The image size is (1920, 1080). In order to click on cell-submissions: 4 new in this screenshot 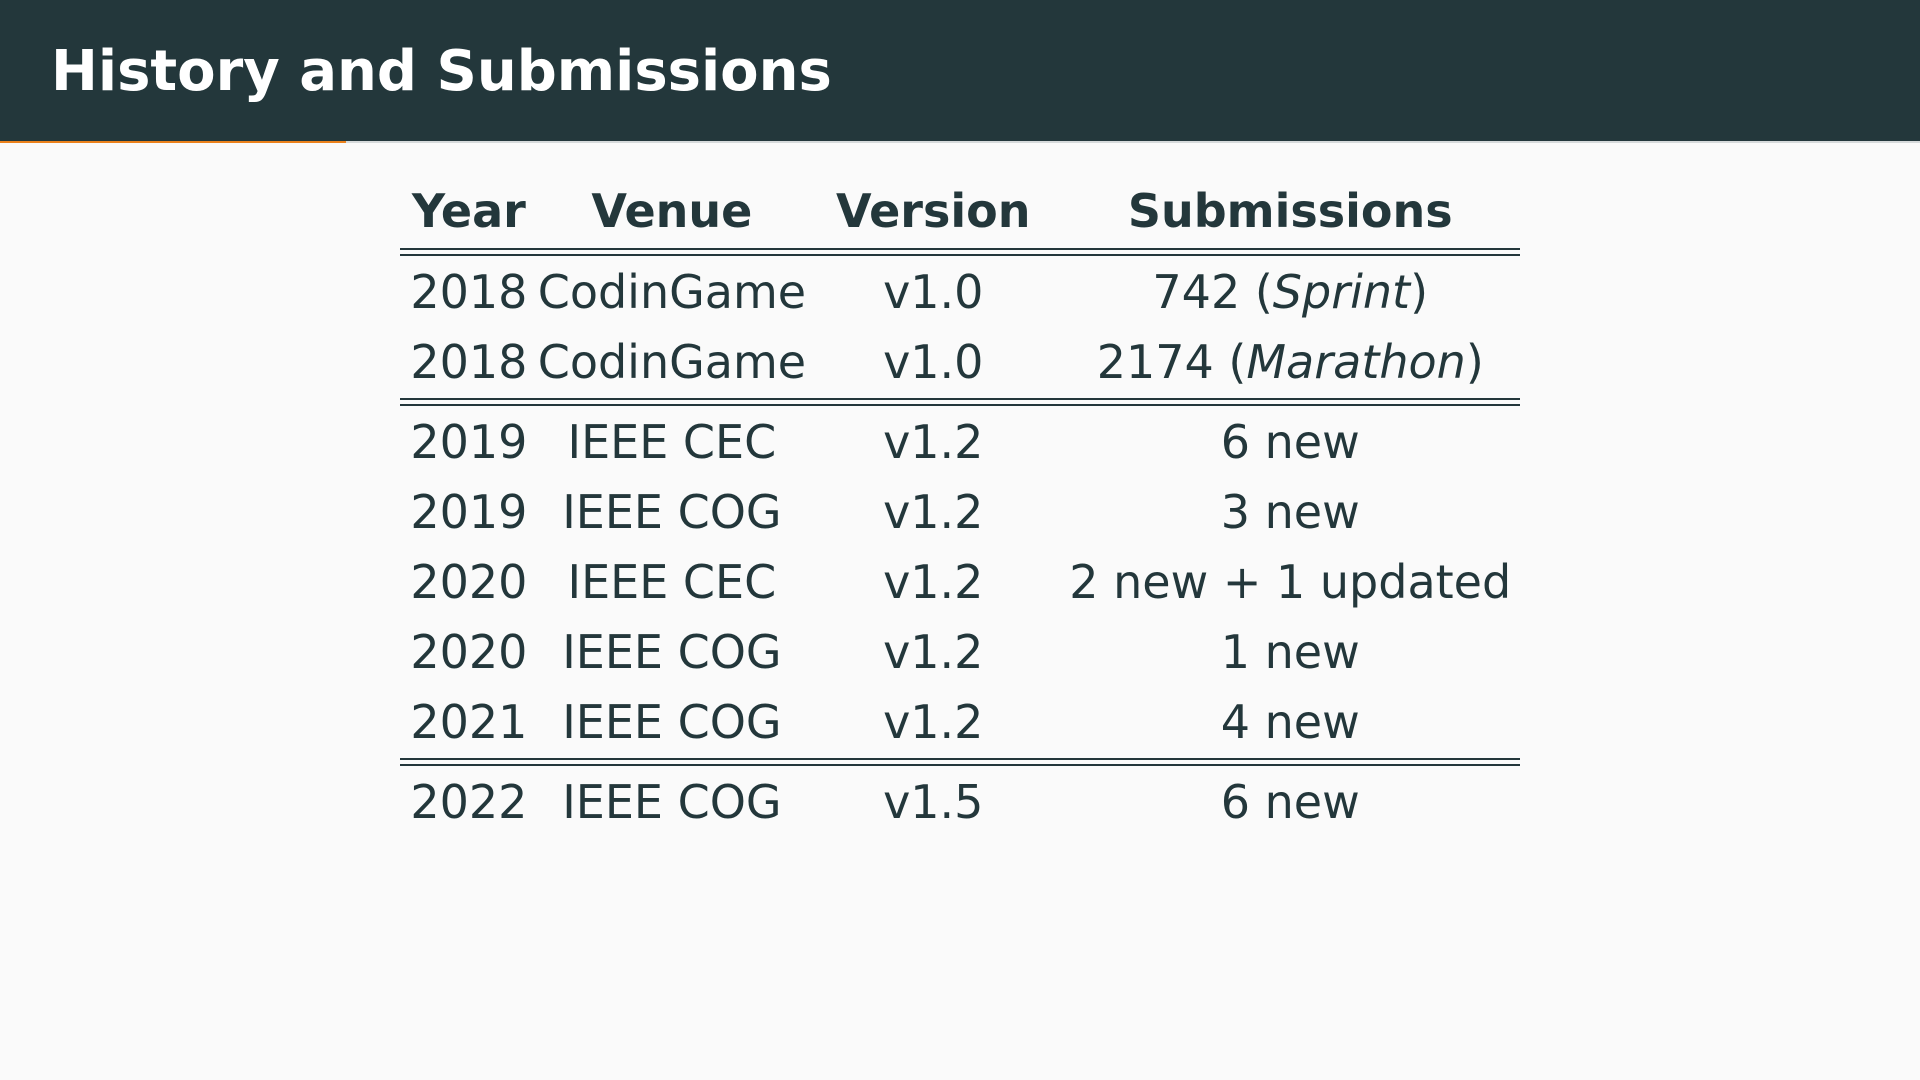, I will do `click(1290, 722)`.